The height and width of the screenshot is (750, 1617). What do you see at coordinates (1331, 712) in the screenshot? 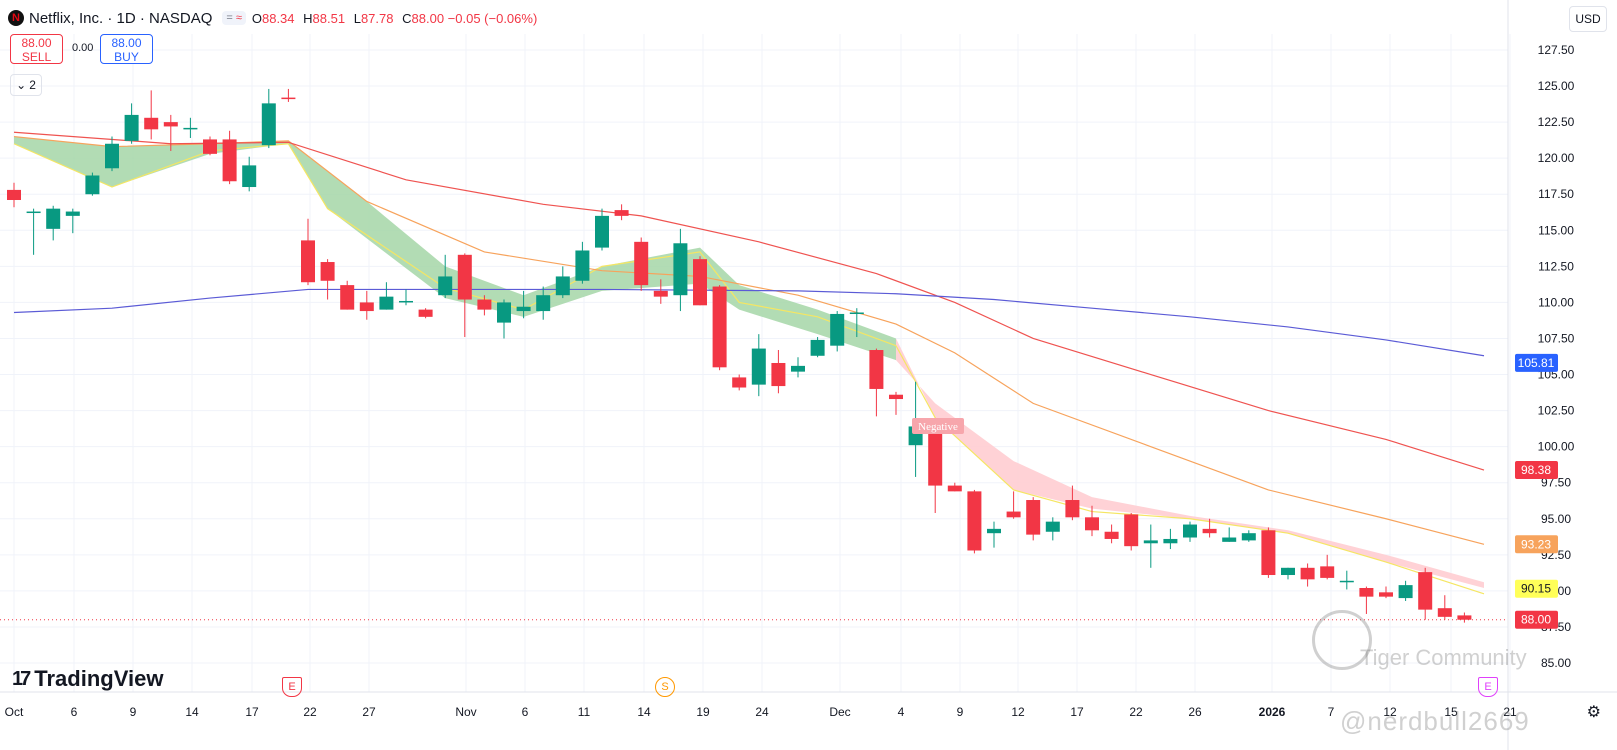
I see `x-tick-label: 7` at bounding box center [1331, 712].